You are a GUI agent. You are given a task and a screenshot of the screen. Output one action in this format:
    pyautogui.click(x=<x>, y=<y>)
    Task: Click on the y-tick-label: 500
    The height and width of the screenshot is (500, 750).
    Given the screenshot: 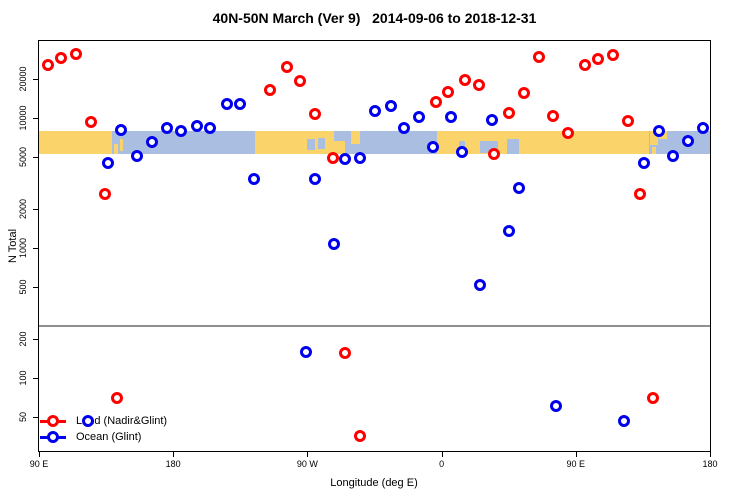 What is the action you would take?
    pyautogui.click(x=23, y=287)
    